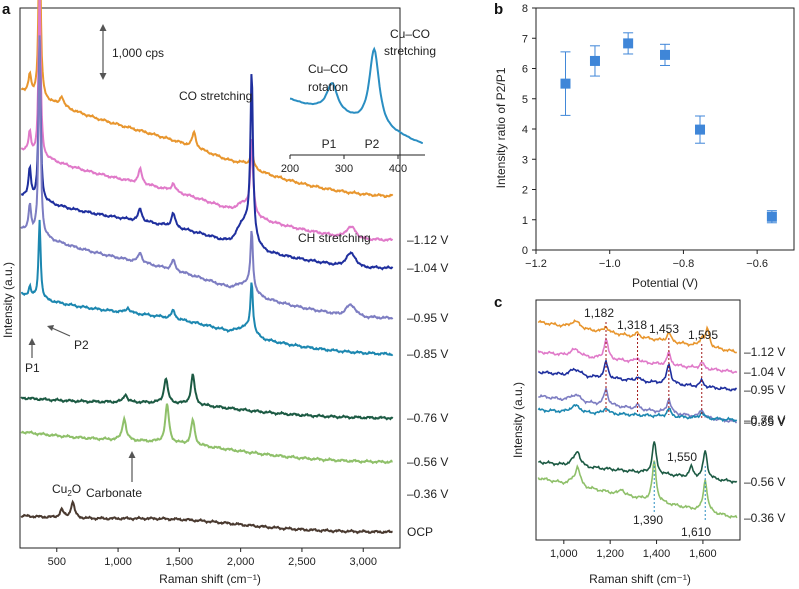 This screenshot has width=799, height=589. I want to click on panel-c-guides, so click(655, 422).